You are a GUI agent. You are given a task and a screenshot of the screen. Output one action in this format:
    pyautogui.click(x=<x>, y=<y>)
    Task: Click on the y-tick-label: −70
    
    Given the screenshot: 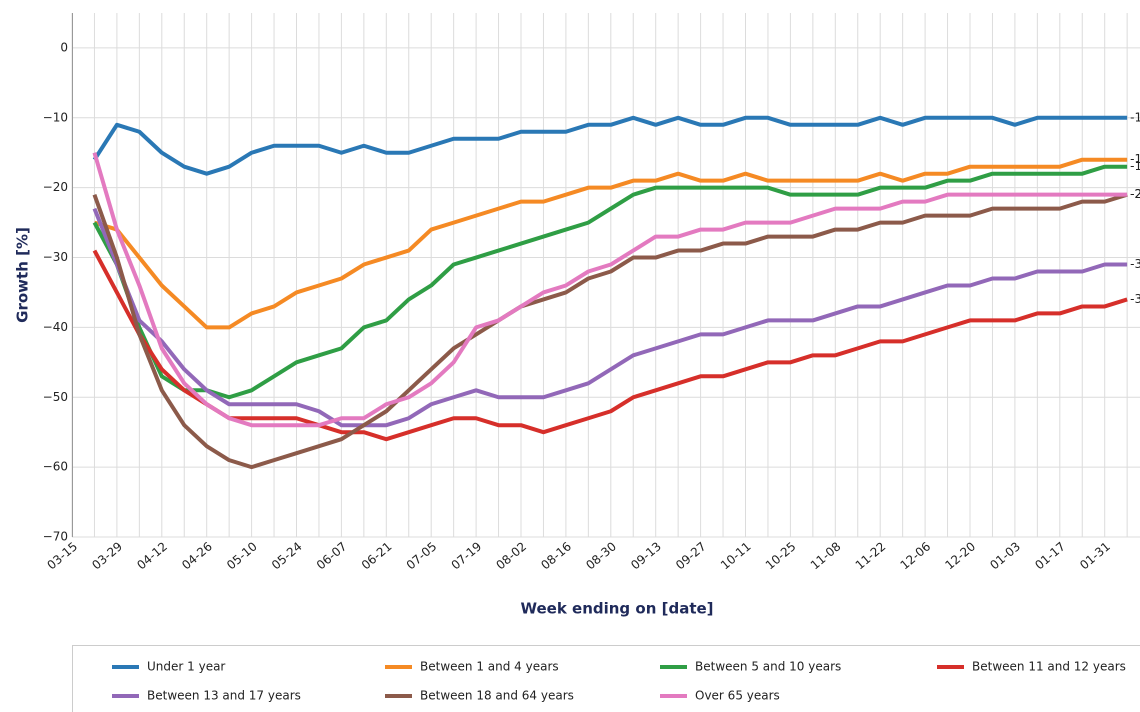 What is the action you would take?
    pyautogui.click(x=55, y=537)
    